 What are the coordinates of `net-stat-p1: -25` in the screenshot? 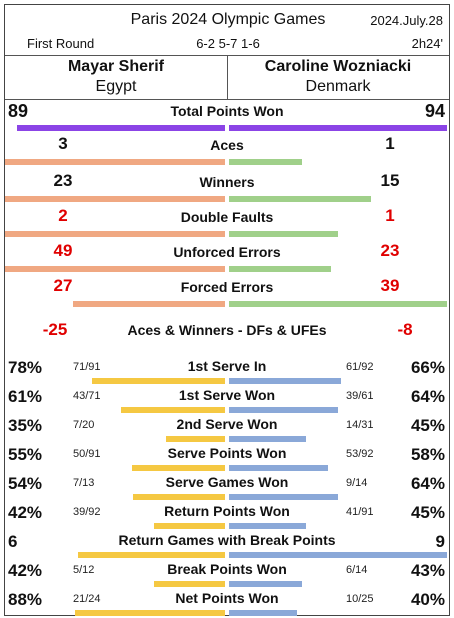 It's located at (55, 329).